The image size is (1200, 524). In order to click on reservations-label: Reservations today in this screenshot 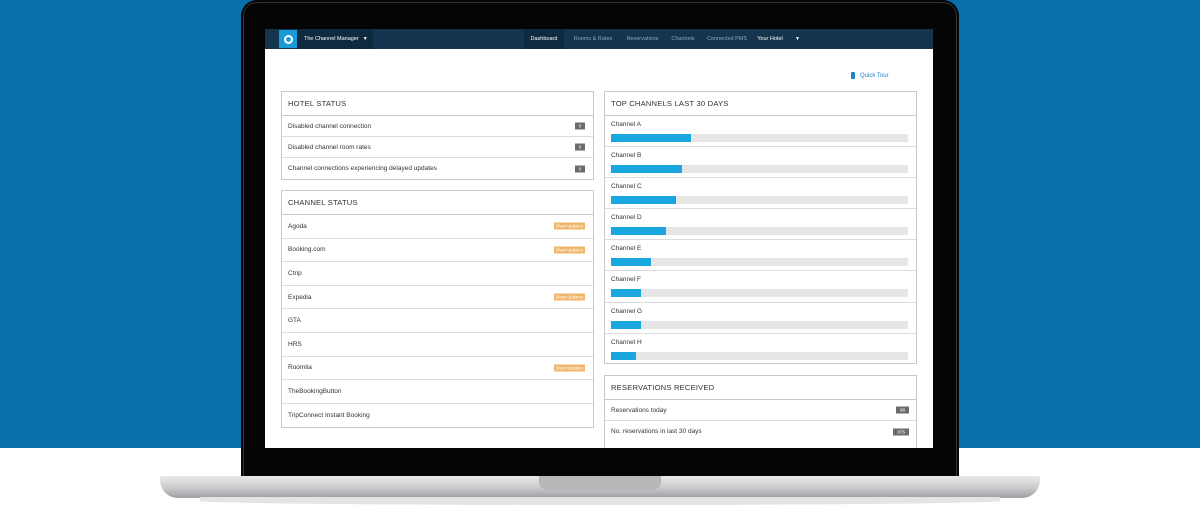, I will do `click(639, 410)`.